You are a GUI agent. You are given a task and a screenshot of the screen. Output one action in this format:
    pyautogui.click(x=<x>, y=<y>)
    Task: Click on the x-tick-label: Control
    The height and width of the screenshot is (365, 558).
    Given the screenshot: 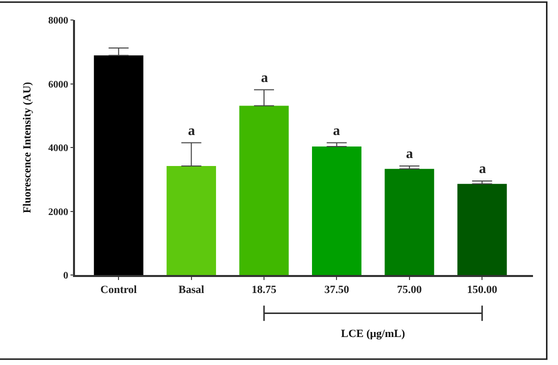 What is the action you would take?
    pyautogui.click(x=118, y=290)
    